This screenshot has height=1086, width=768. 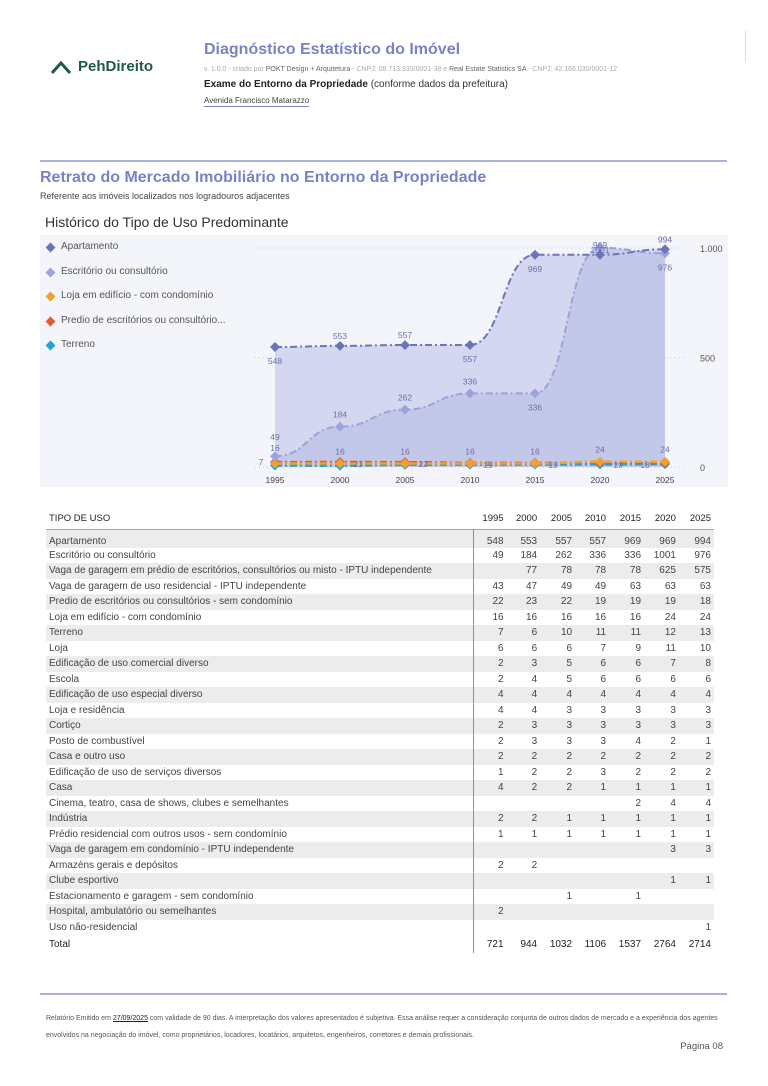 I want to click on address-link: Avenida Francisco Matarazzo, so click(x=257, y=101).